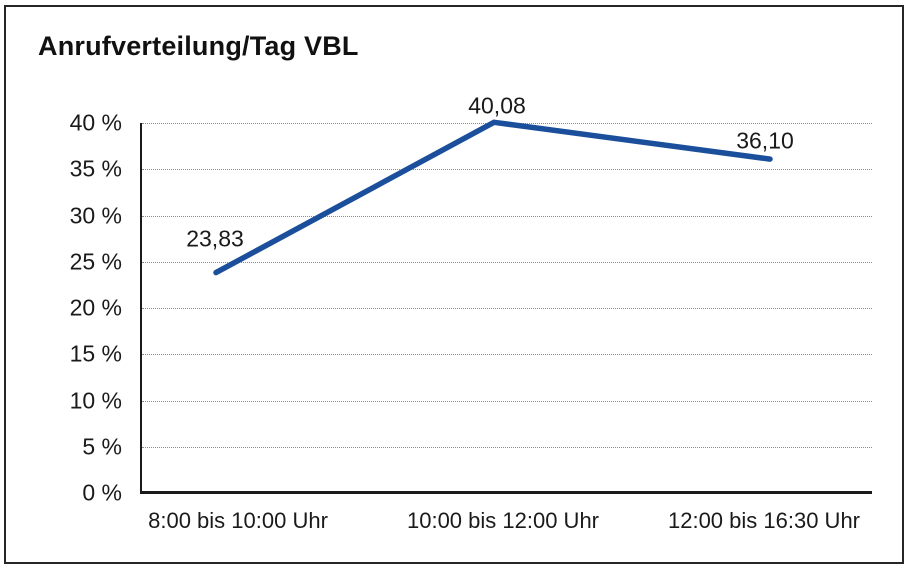  I want to click on gridline-25pct, so click(507, 262).